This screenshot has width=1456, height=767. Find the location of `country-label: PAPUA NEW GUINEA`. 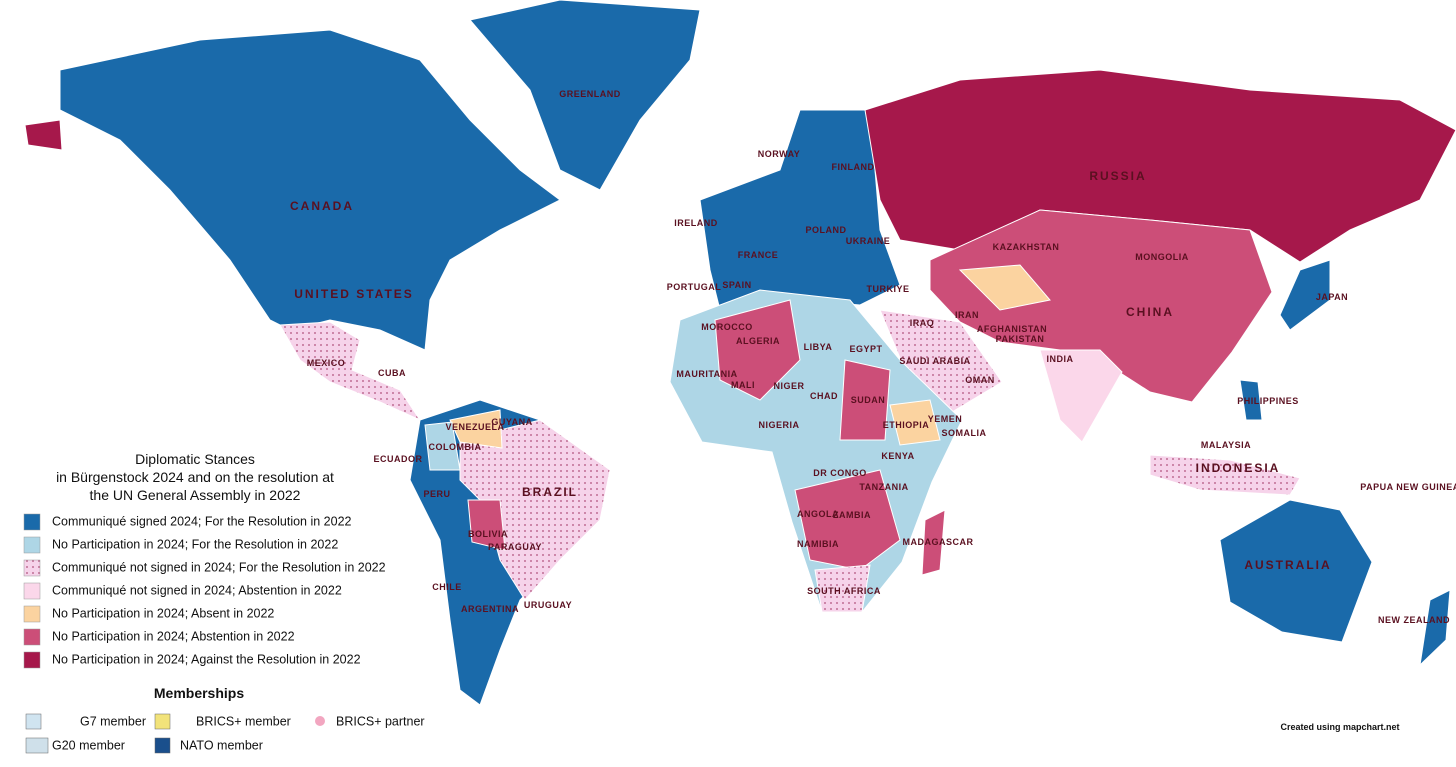

country-label: PAPUA NEW GUINEA is located at coordinates (1408, 487).